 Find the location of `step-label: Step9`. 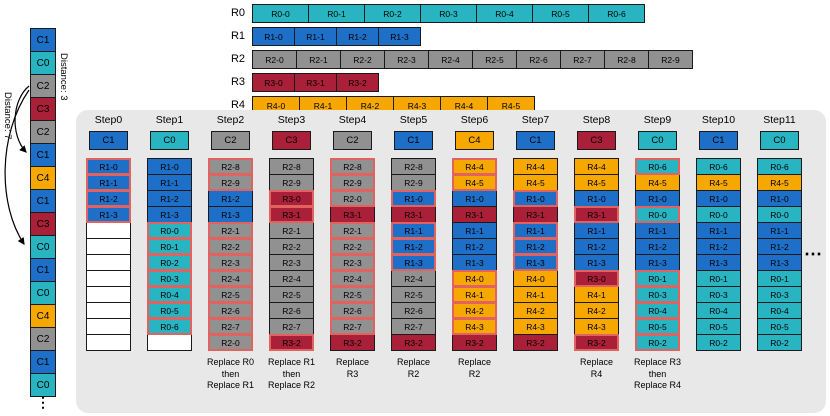

step-label: Step9 is located at coordinates (657, 120).